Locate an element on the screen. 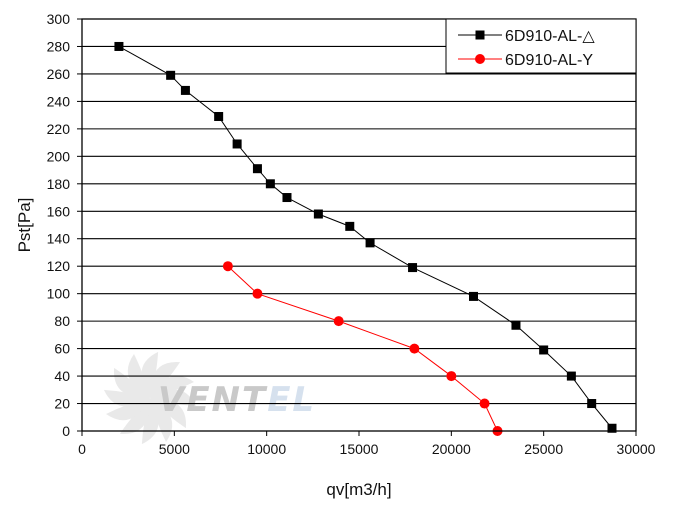 Image resolution: width=673 pixels, height=510 pixels. watermark-text: VENTEL is located at coordinates (237, 400).